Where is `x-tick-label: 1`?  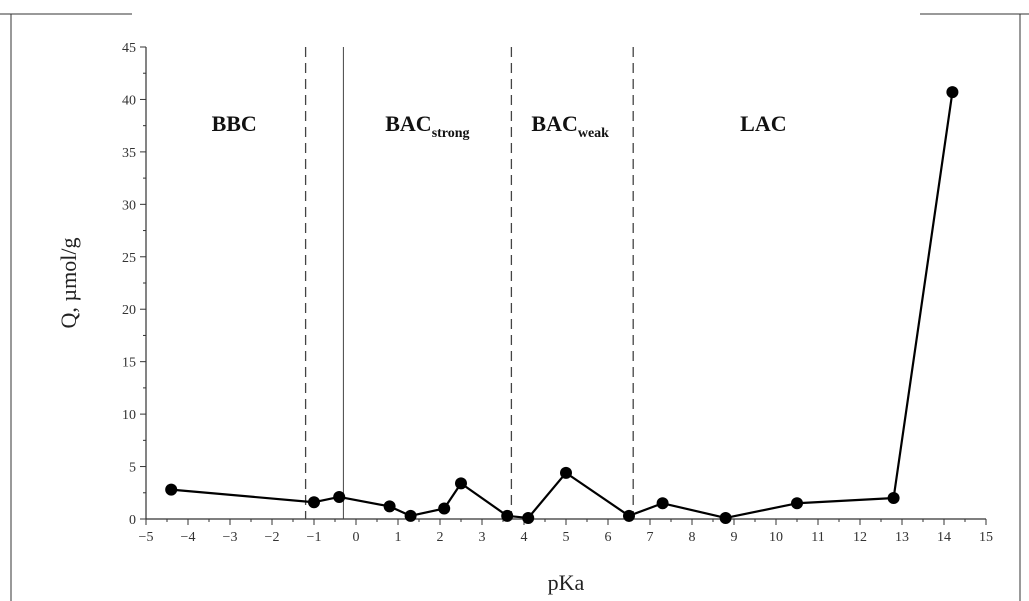
x-tick-label: 1 is located at coordinates (398, 537).